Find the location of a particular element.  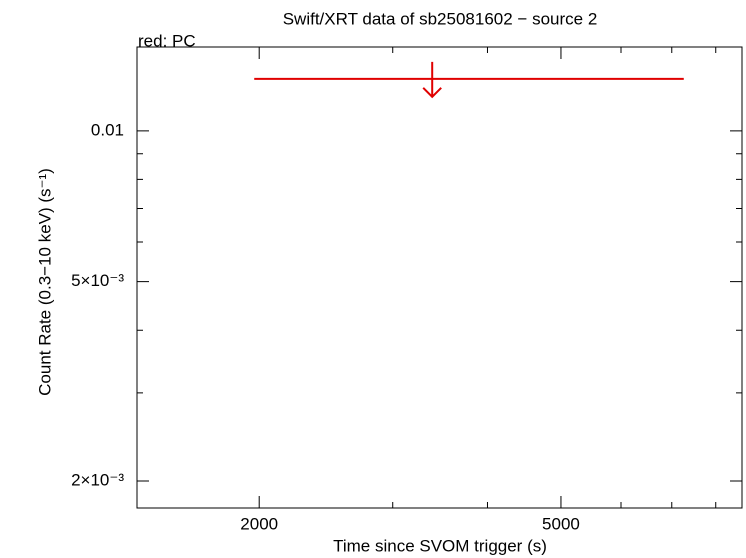

x-tick-label: 5000 is located at coordinates (561, 523).